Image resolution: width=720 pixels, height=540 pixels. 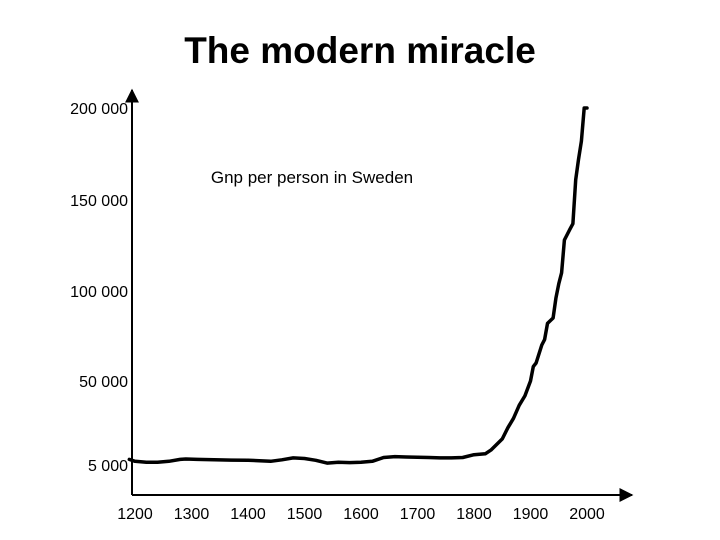 I want to click on x-tick-label: 1200, so click(x=135, y=514).